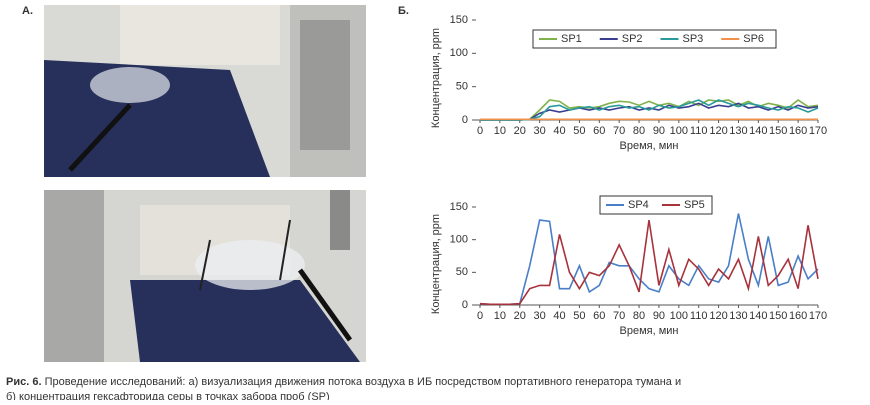 This screenshot has height=405, width=870. I want to click on panel-label: Б., so click(403, 11).